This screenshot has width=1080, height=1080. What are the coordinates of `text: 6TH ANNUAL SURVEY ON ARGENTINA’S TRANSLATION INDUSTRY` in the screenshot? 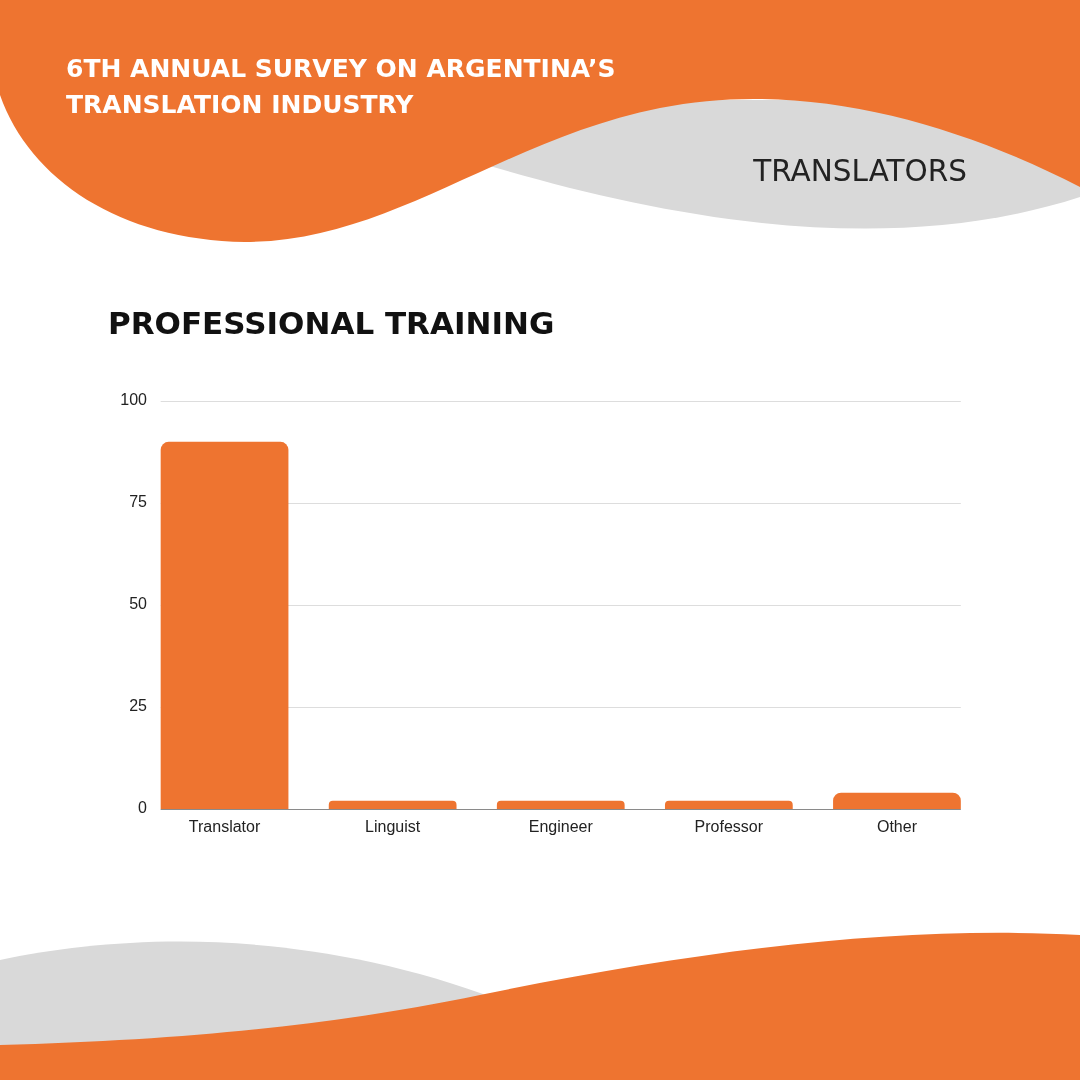 It's located at (341, 87).